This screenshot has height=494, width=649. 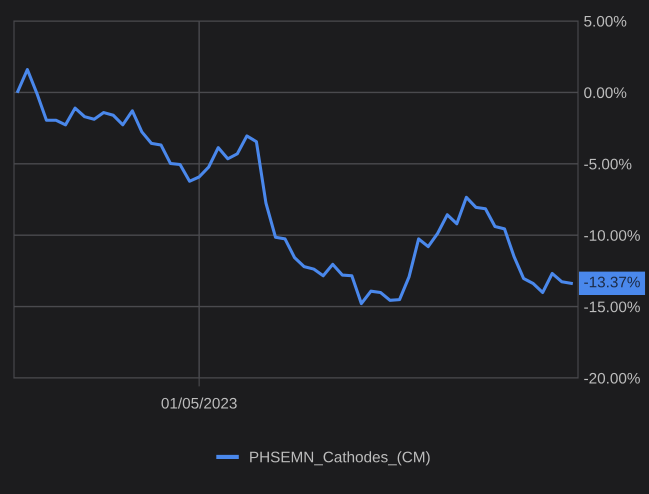 What do you see at coordinates (612, 282) in the screenshot?
I see `text: -13.37%` at bounding box center [612, 282].